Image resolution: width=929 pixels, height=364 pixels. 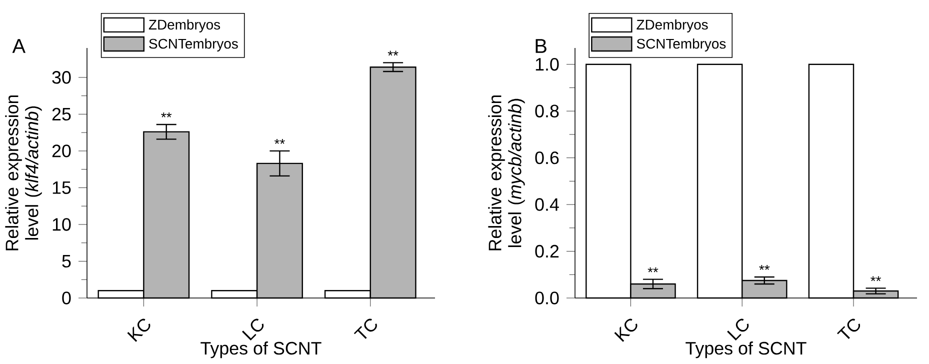 I want to click on y-tick-label: 25, so click(x=61, y=114).